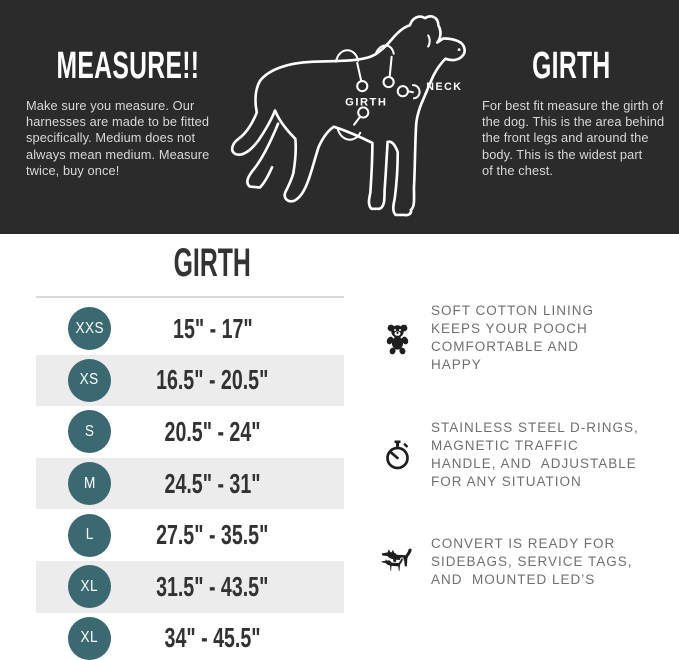  What do you see at coordinates (190, 297) in the screenshot?
I see `divider` at bounding box center [190, 297].